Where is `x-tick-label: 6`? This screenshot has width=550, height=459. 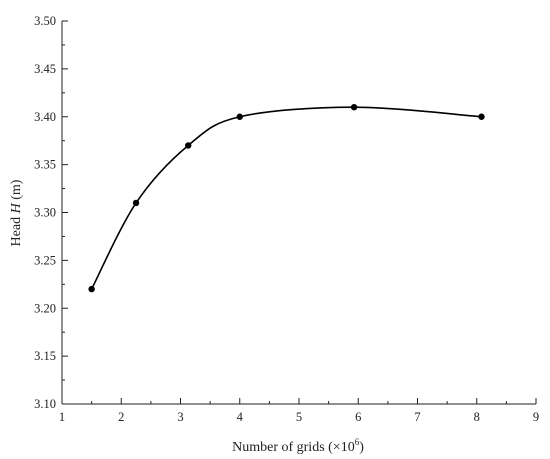 x-tick-label: 6 is located at coordinates (358, 417).